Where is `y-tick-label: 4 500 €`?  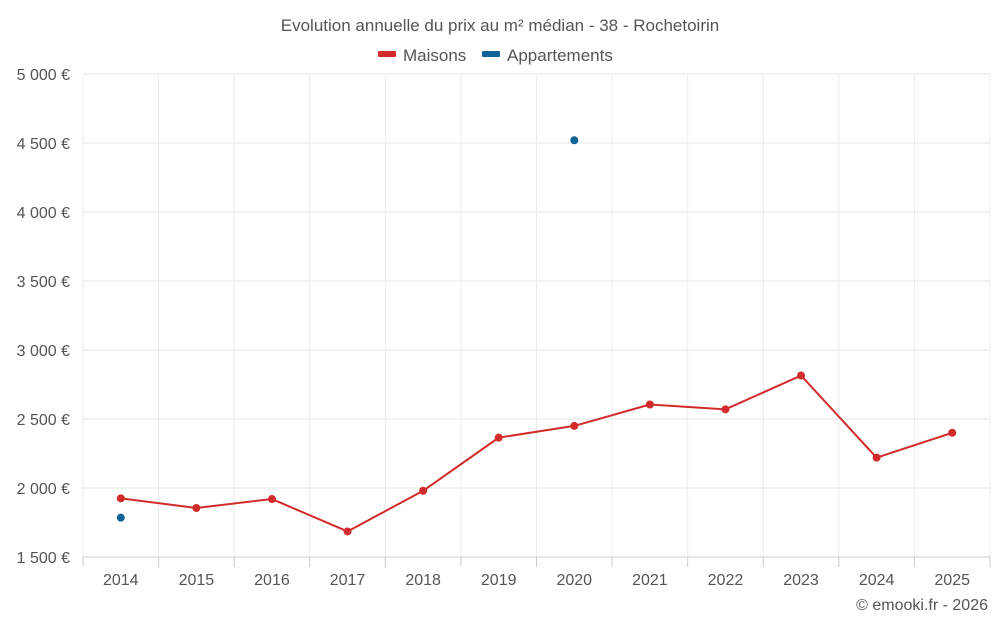 y-tick-label: 4 500 € is located at coordinates (43, 144).